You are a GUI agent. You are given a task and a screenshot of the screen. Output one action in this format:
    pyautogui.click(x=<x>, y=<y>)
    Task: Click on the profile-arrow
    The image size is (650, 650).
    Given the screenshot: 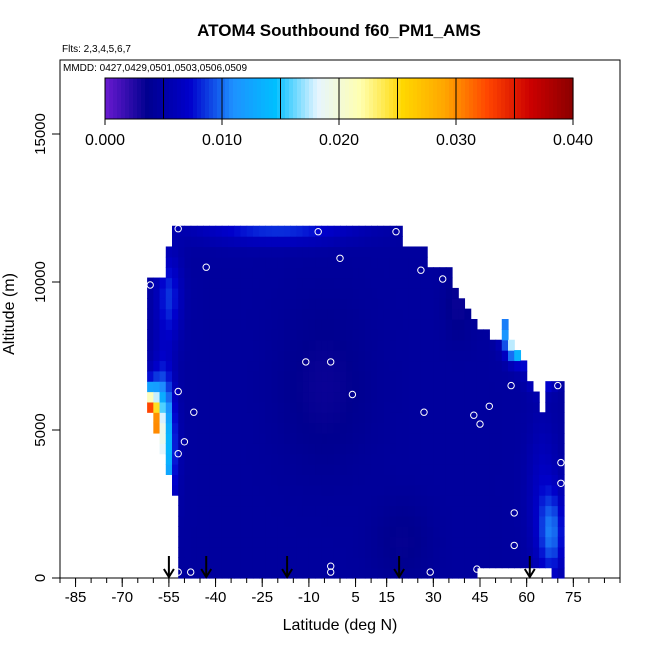 What is the action you would take?
    pyautogui.click(x=399, y=567)
    